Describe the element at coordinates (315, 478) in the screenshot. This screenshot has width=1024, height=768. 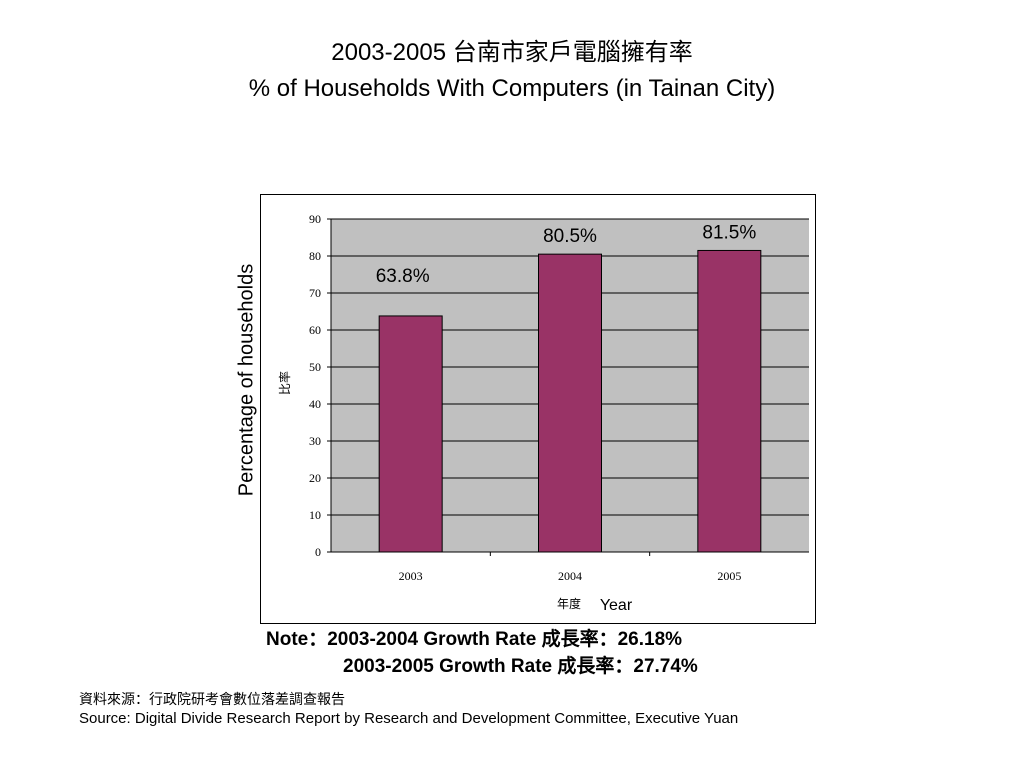
I see `y-tick-label: 20` at that location.